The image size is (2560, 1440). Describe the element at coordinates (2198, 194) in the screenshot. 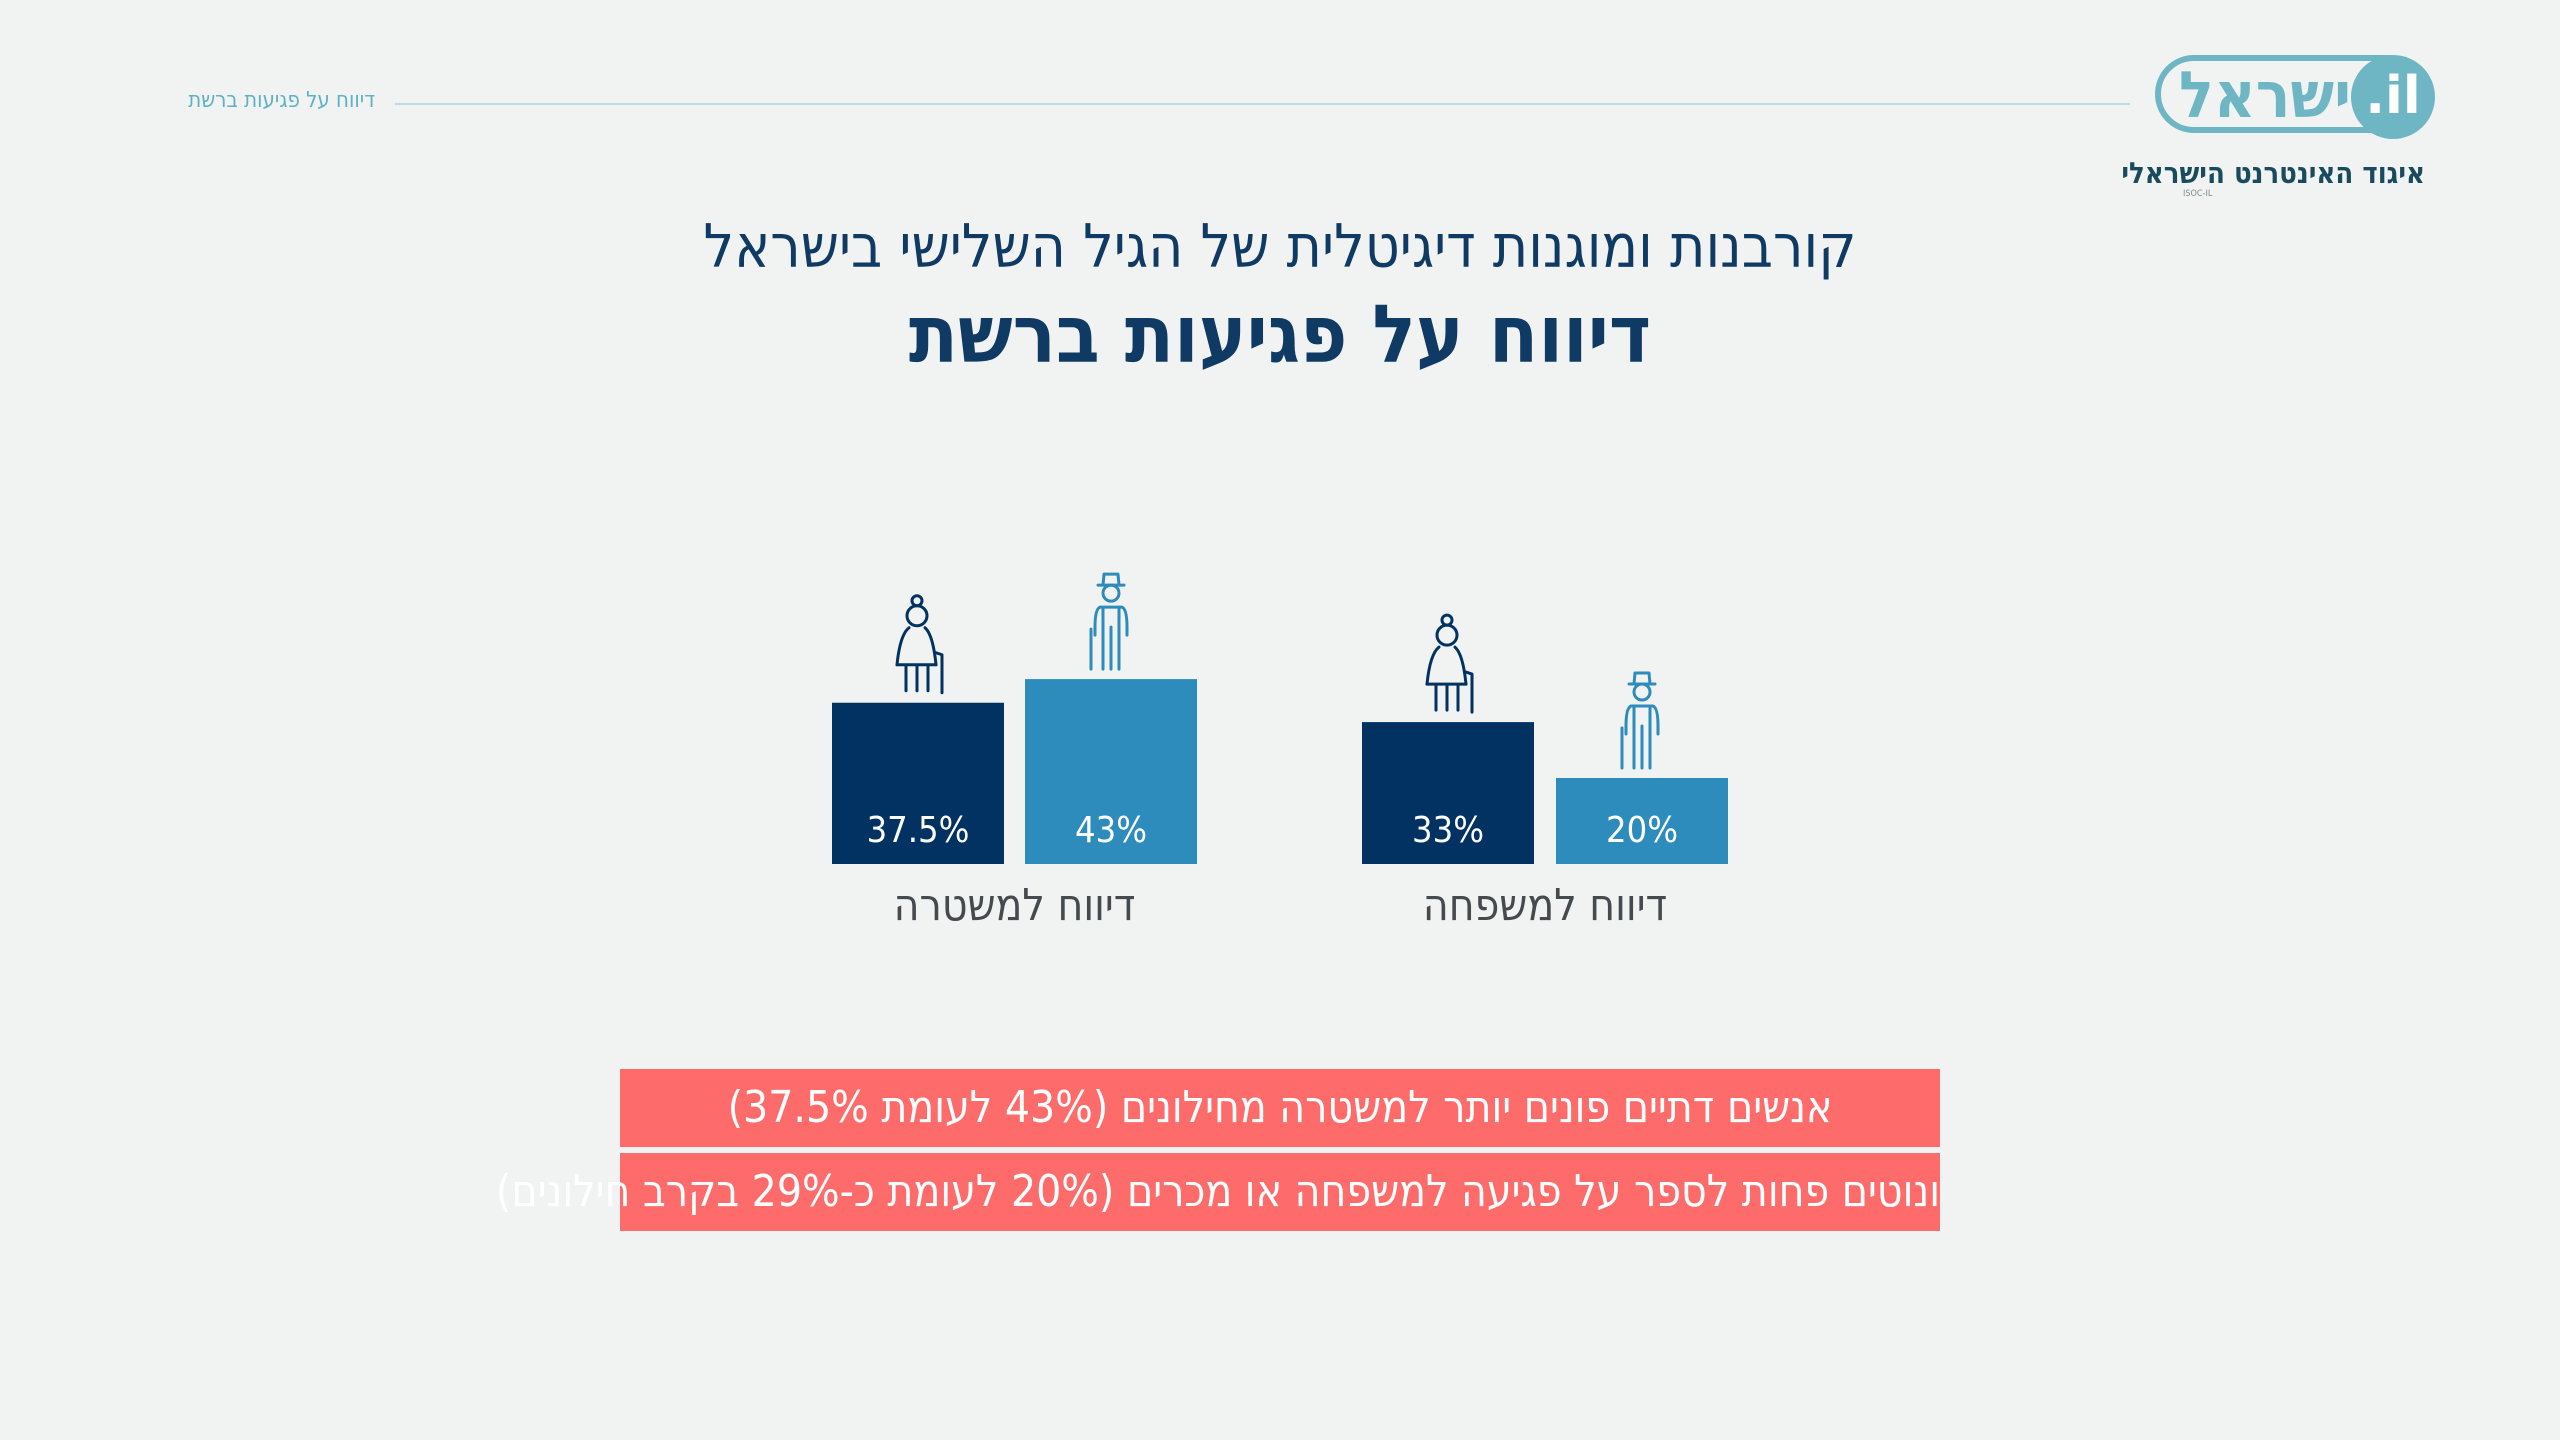

I see `logo-tiny-text: ISOC-IL` at that location.